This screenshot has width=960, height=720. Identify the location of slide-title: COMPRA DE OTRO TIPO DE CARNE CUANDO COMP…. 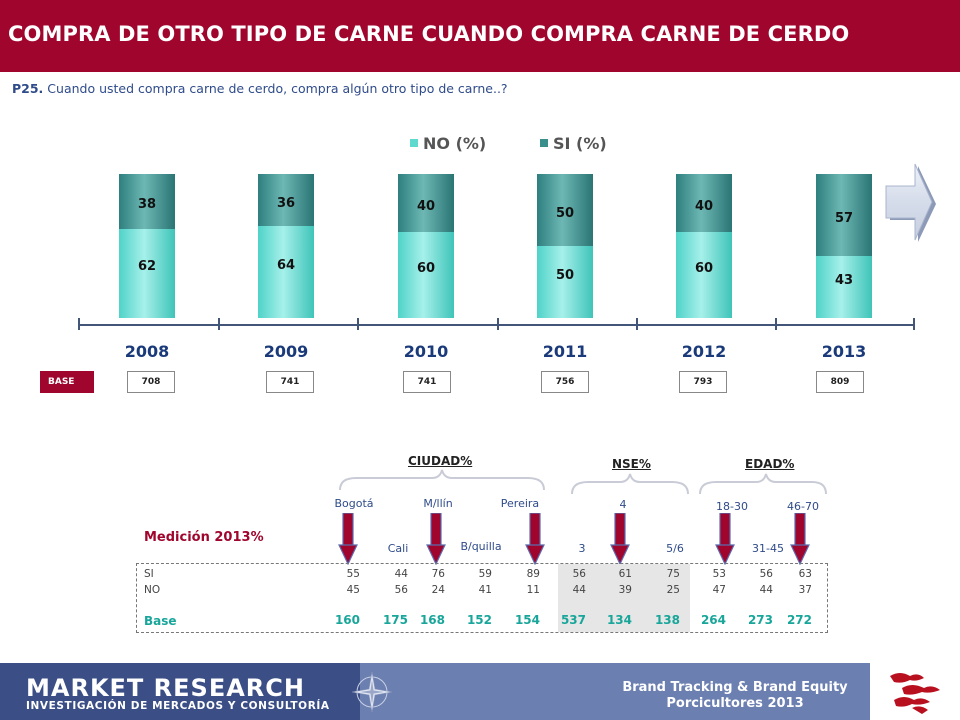
(429, 34).